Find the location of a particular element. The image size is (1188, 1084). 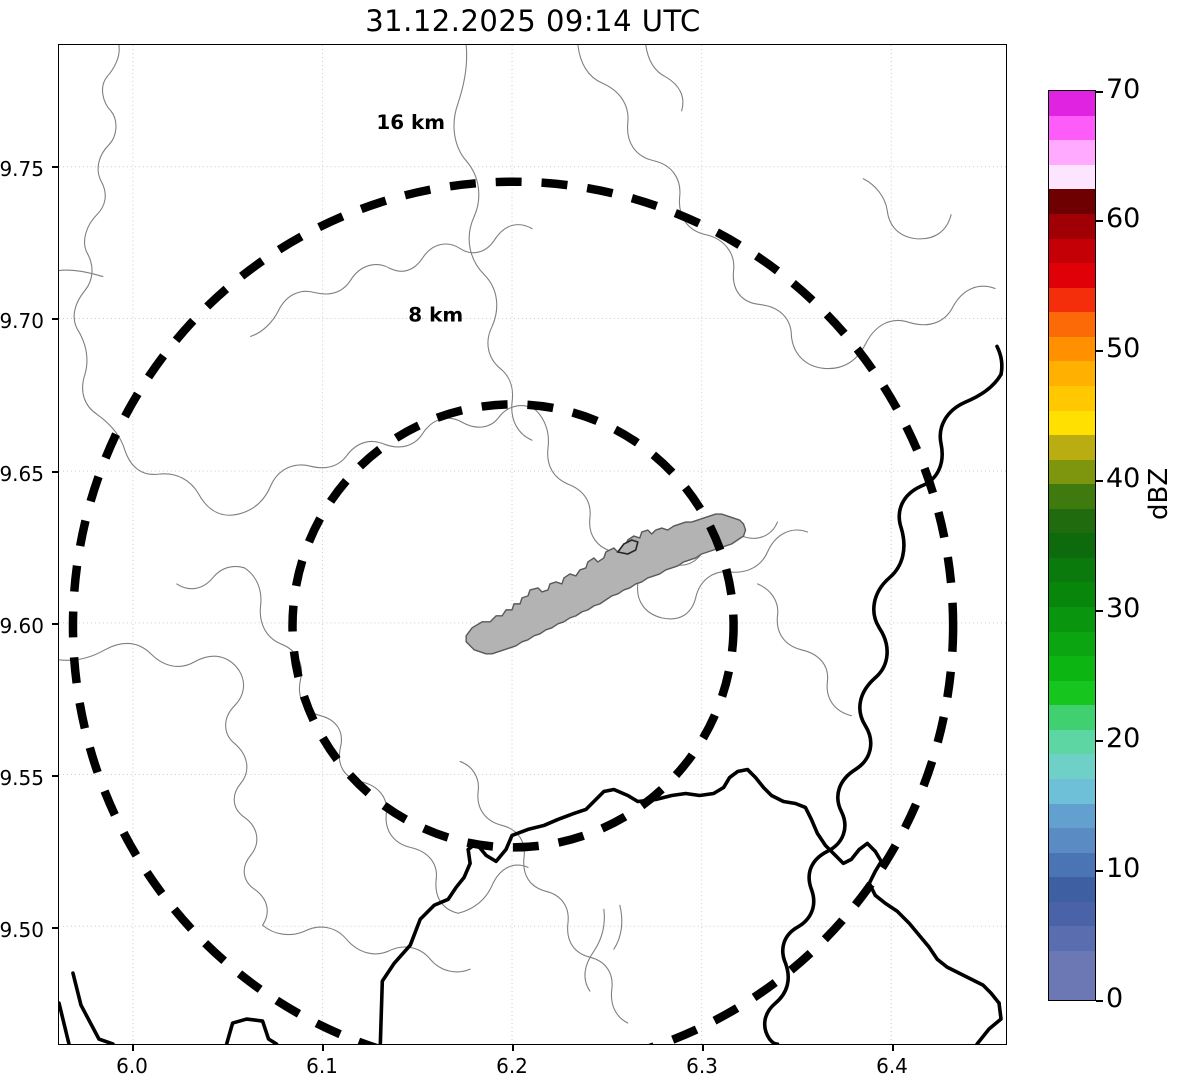

xtick-label-6-2: 6.2 is located at coordinates (512, 1066).